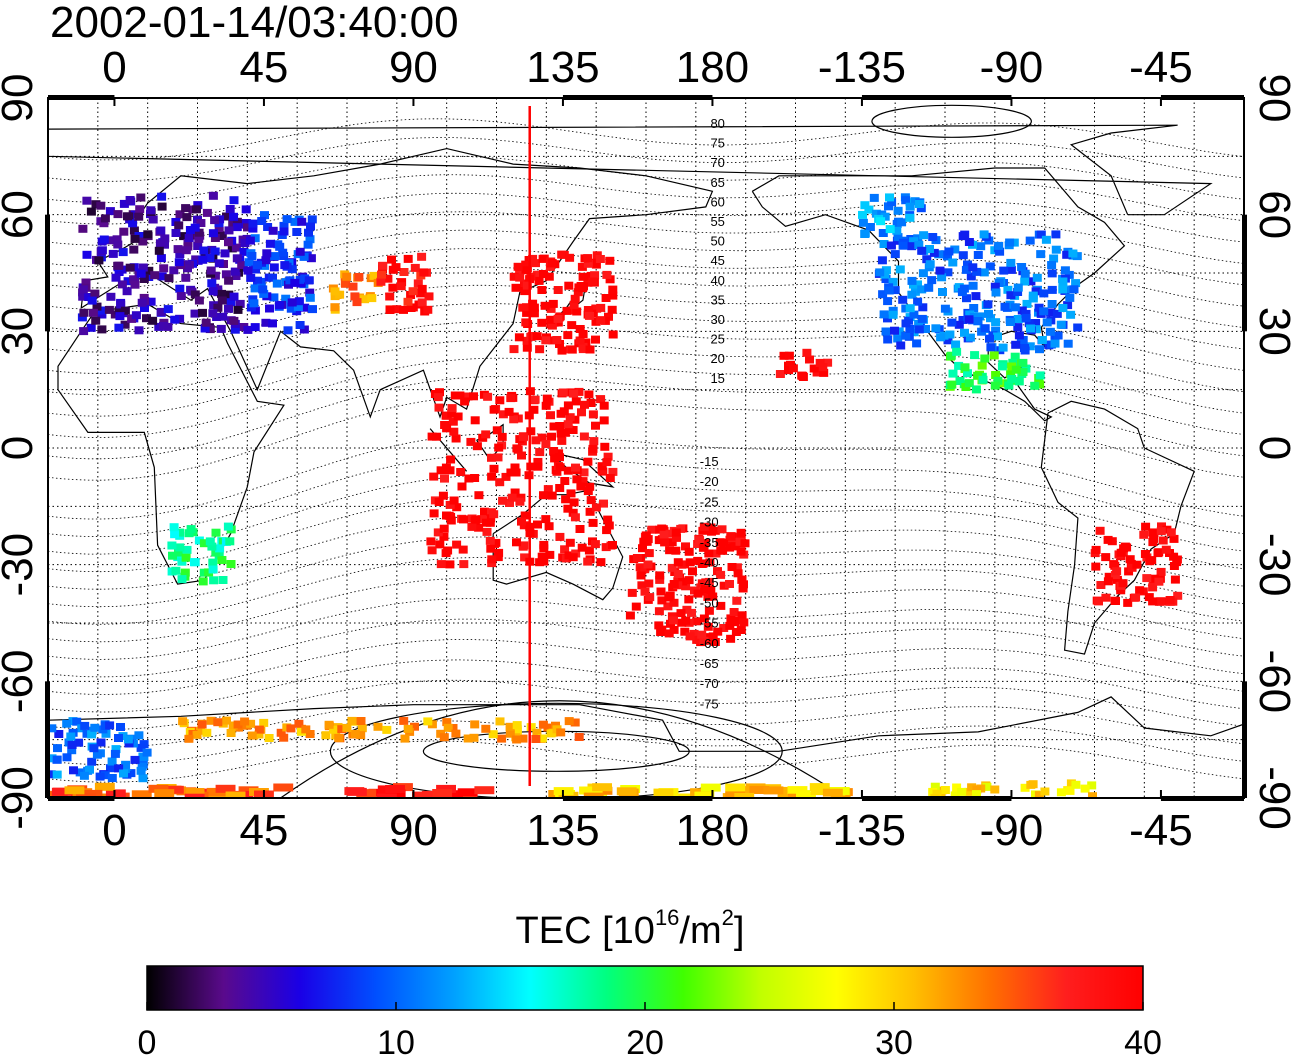 The width and height of the screenshot is (1292, 1057). Describe the element at coordinates (21, 565) in the screenshot. I see `left-lat-label: -30` at that location.